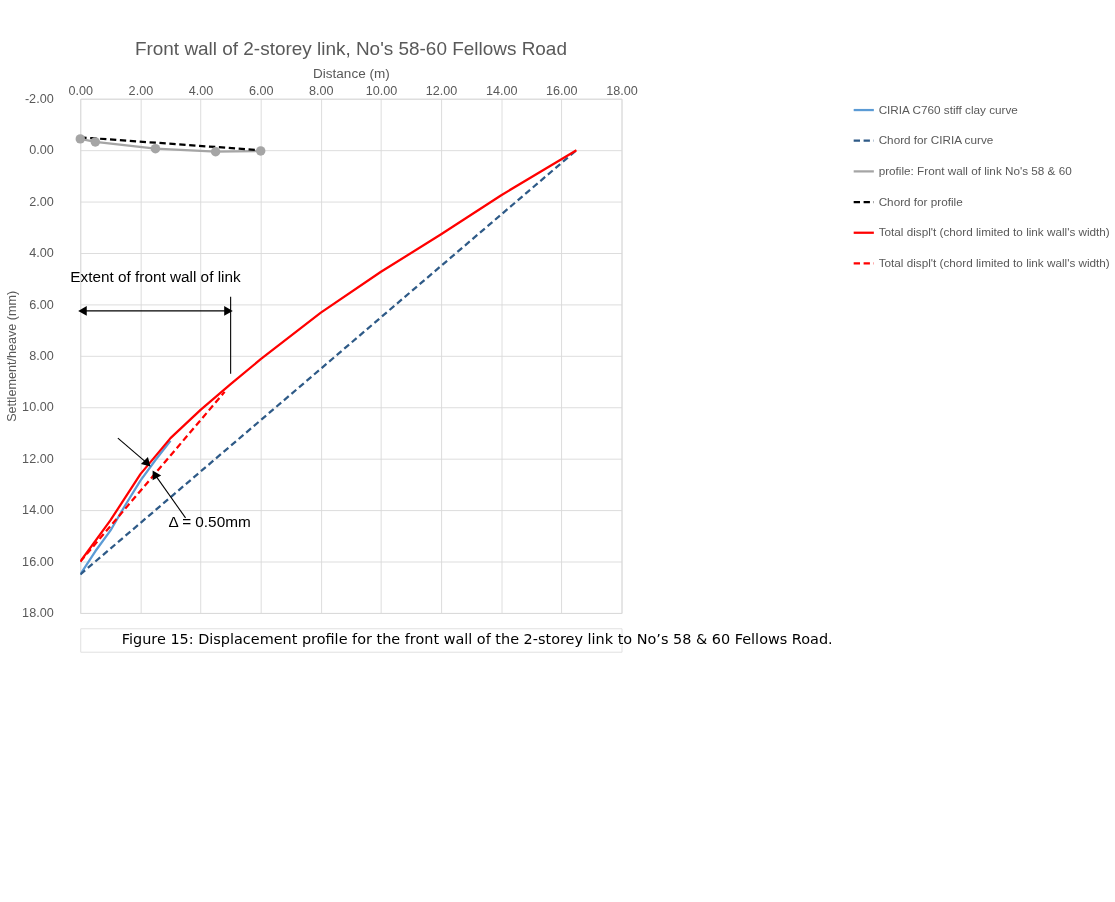 Image resolution: width=1115 pixels, height=902 pixels. What do you see at coordinates (11, 356) in the screenshot?
I see `y-axis-title: Settlement/heave (mm)` at bounding box center [11, 356].